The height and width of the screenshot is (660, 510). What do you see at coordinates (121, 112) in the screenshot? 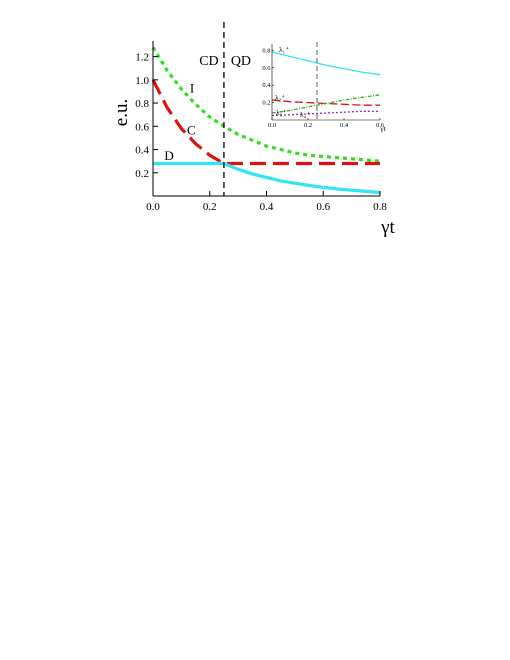
I see `y-axis-label: e.u.` at bounding box center [121, 112].